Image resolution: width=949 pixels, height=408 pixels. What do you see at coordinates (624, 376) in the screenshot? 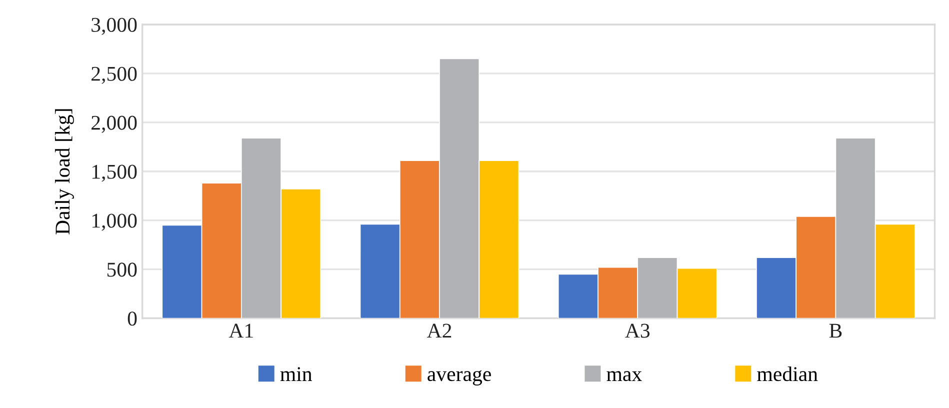
I see `legend-label: max` at bounding box center [624, 376].